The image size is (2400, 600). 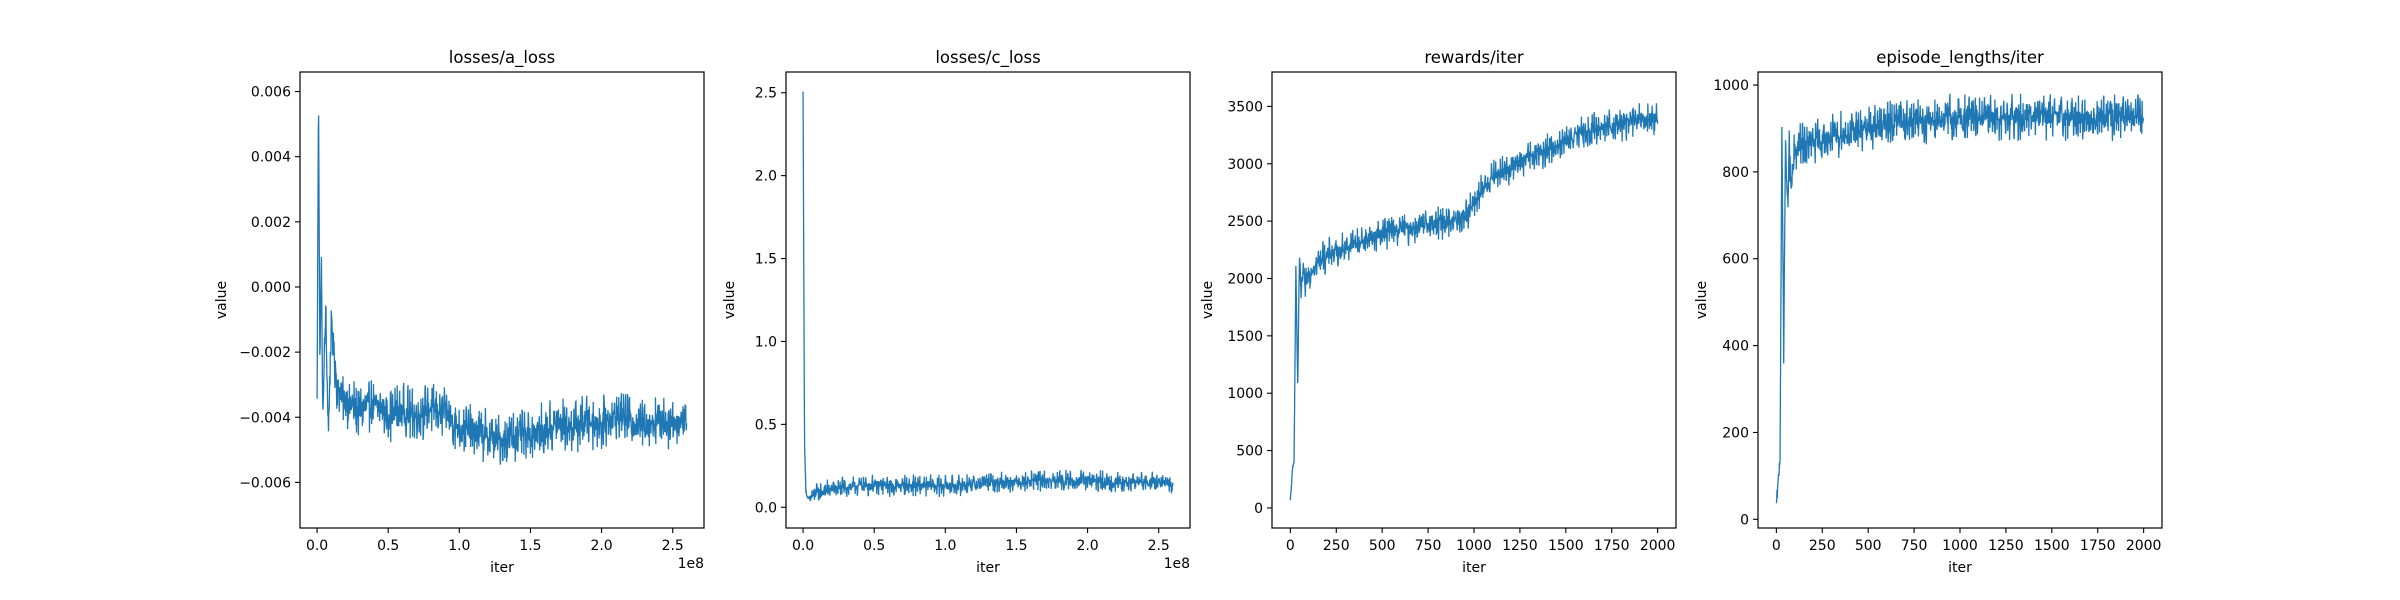 I want to click on y-tick-label: −0.004, so click(x=265, y=418).